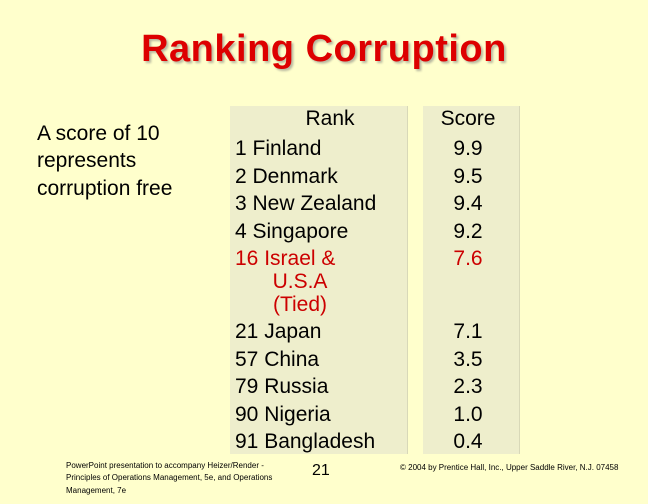 Image resolution: width=648 pixels, height=504 pixels. Describe the element at coordinates (468, 176) in the screenshot. I see `score-denmark: 9.5` at that location.